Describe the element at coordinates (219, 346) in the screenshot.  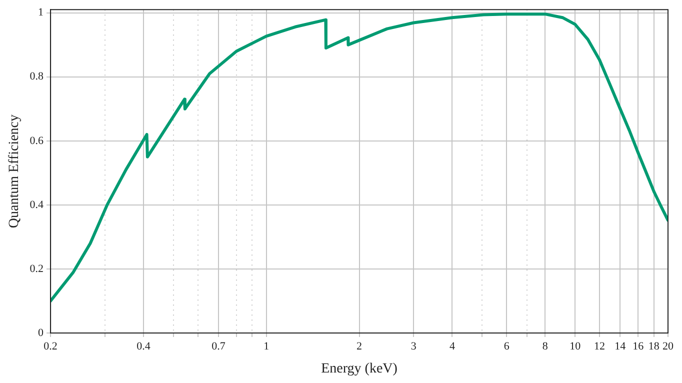
I see `x-tick-label: 0.7` at that location.